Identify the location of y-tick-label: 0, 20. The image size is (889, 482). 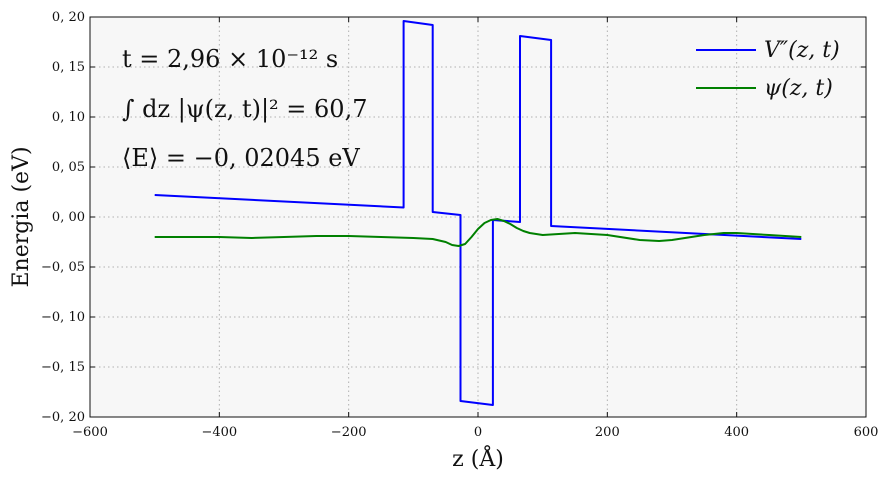
(68, 17).